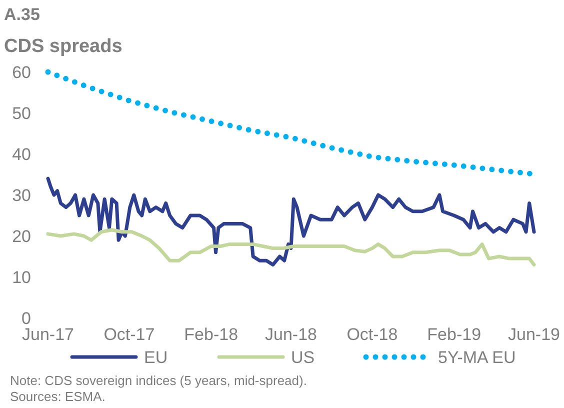 Image resolution: width=564 pixels, height=408 pixels. I want to click on x-tick-label: Jun-17, so click(48, 334).